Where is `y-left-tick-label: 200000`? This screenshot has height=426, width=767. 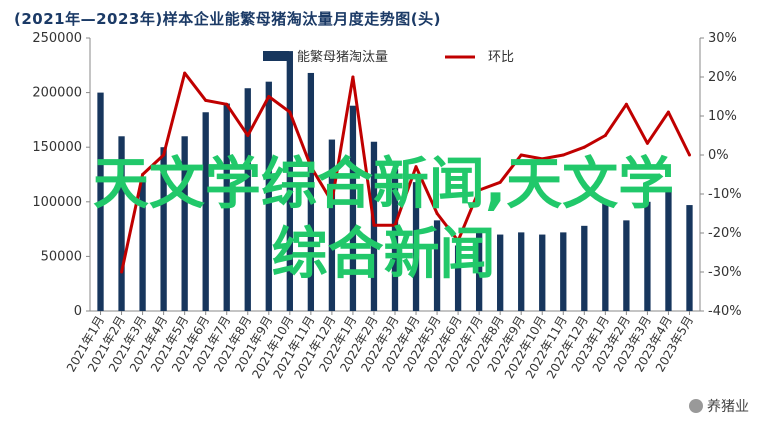
y-left-tick-label: 200000 is located at coordinates (57, 93).